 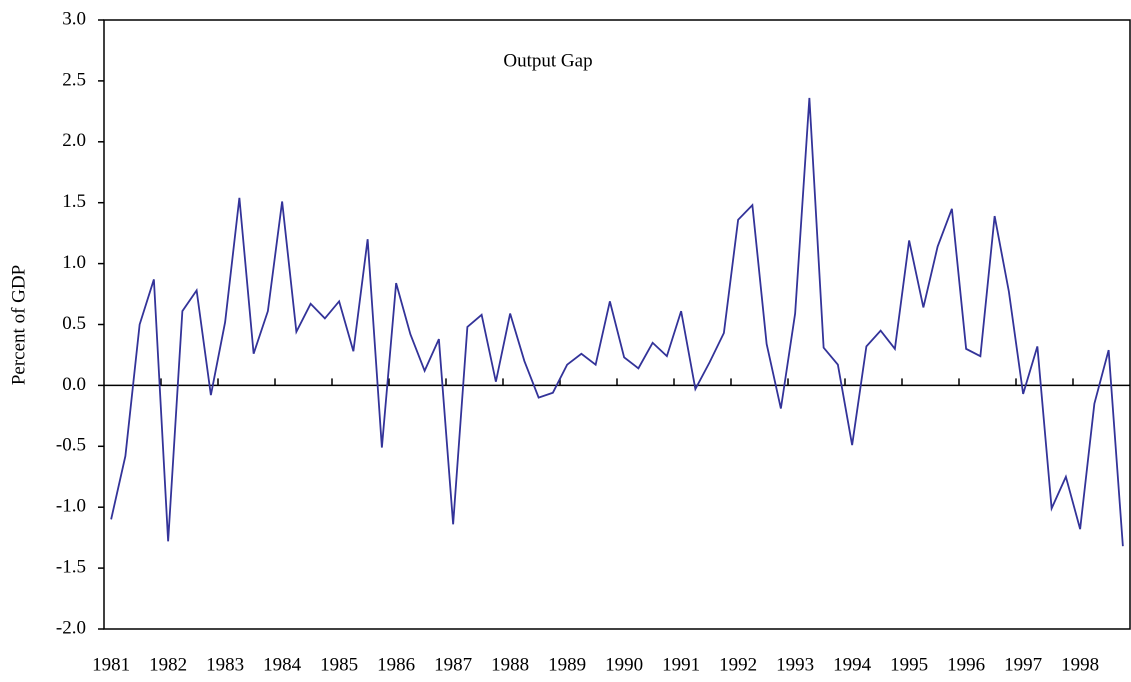 I want to click on x-tick-label: 1983, so click(x=225, y=664).